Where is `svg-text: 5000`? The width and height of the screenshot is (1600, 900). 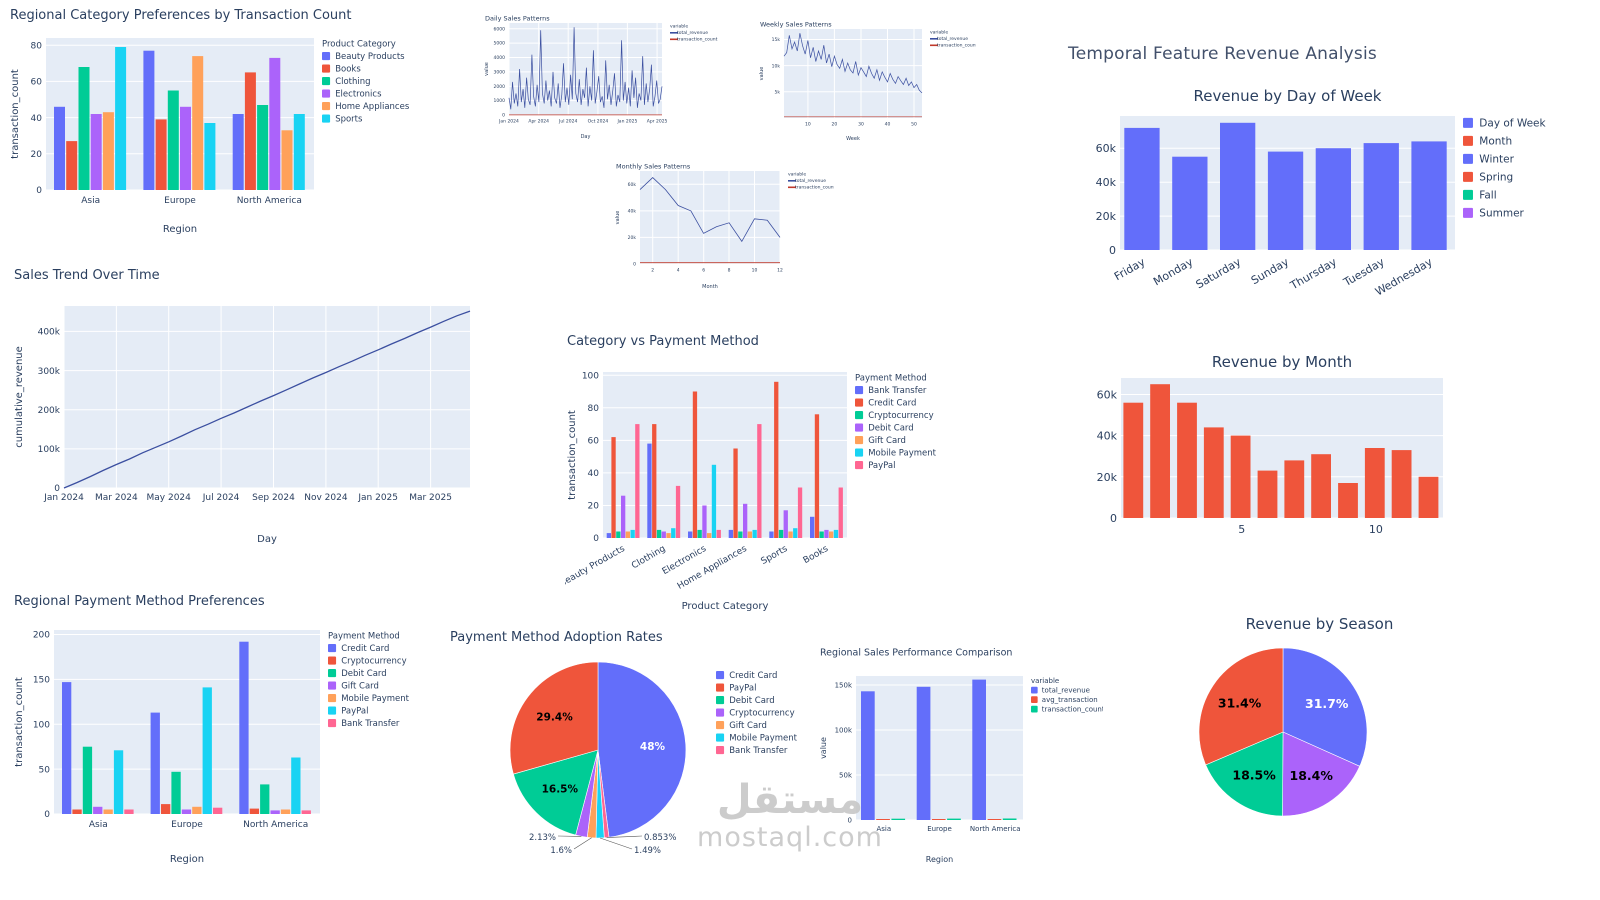 svg-text: 5000 is located at coordinates (500, 44).